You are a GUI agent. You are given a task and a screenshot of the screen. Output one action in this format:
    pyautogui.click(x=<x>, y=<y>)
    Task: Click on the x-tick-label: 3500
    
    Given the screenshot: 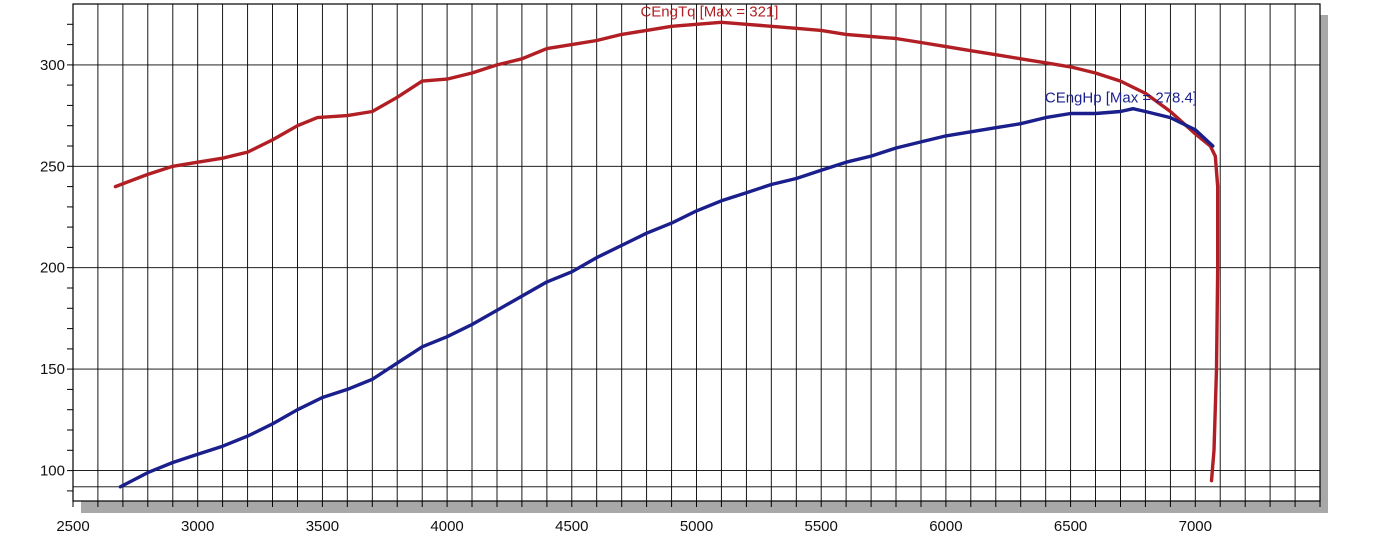 What is the action you would take?
    pyautogui.click(x=322, y=526)
    